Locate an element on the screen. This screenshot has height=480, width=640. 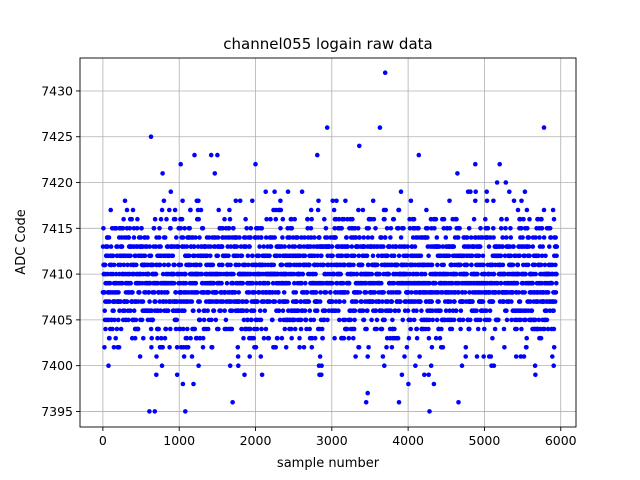
y-tick-label: 7415 is located at coordinates (57, 228).